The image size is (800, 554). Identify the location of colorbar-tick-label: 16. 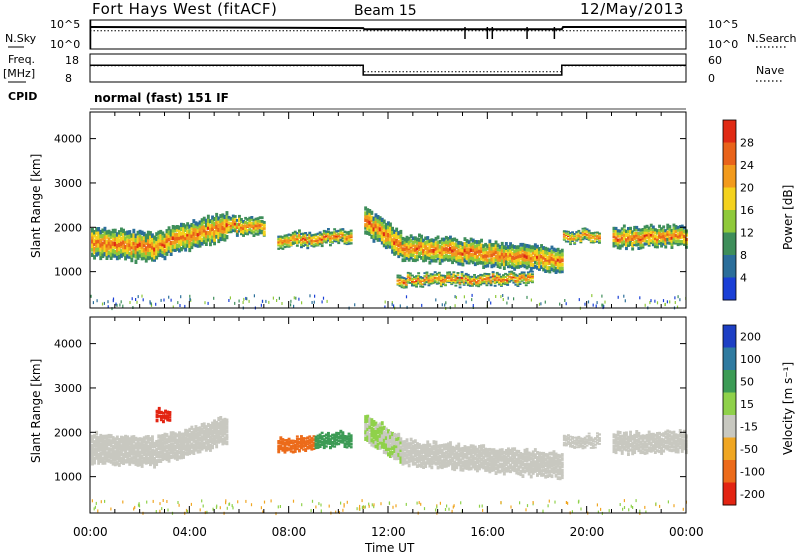
(747, 210).